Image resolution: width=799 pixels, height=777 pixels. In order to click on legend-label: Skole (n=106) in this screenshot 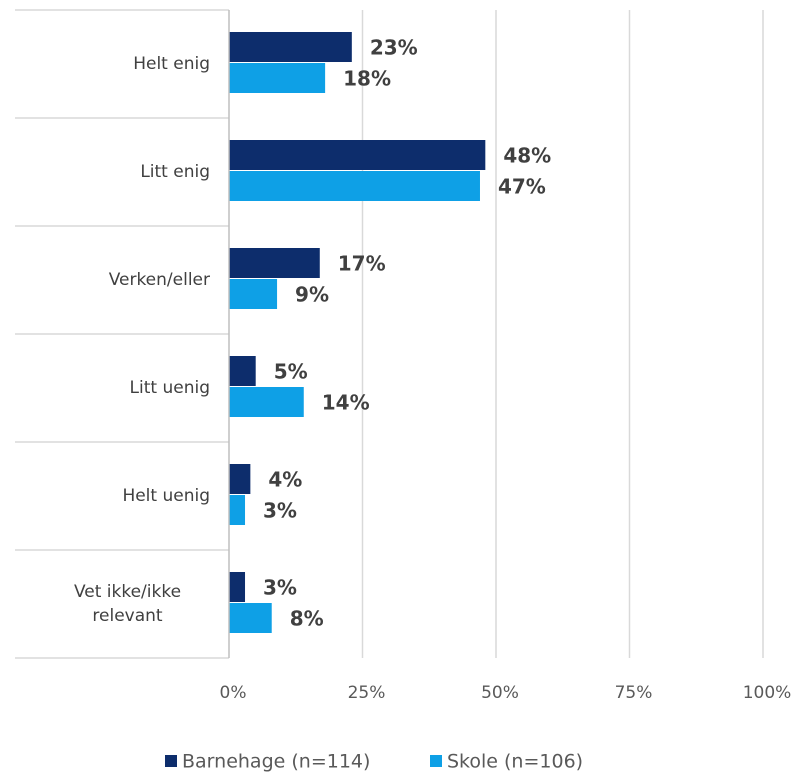, I will do `click(515, 762)`.